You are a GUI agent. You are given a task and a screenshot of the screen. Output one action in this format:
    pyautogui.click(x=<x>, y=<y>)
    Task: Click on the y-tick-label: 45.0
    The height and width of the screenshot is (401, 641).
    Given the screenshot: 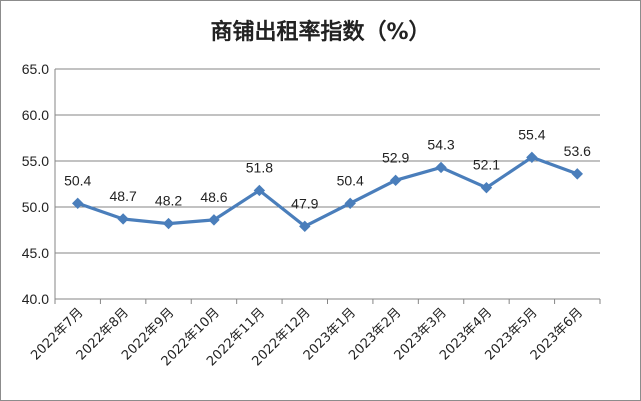 What is the action you would take?
    pyautogui.click(x=35, y=253)
    